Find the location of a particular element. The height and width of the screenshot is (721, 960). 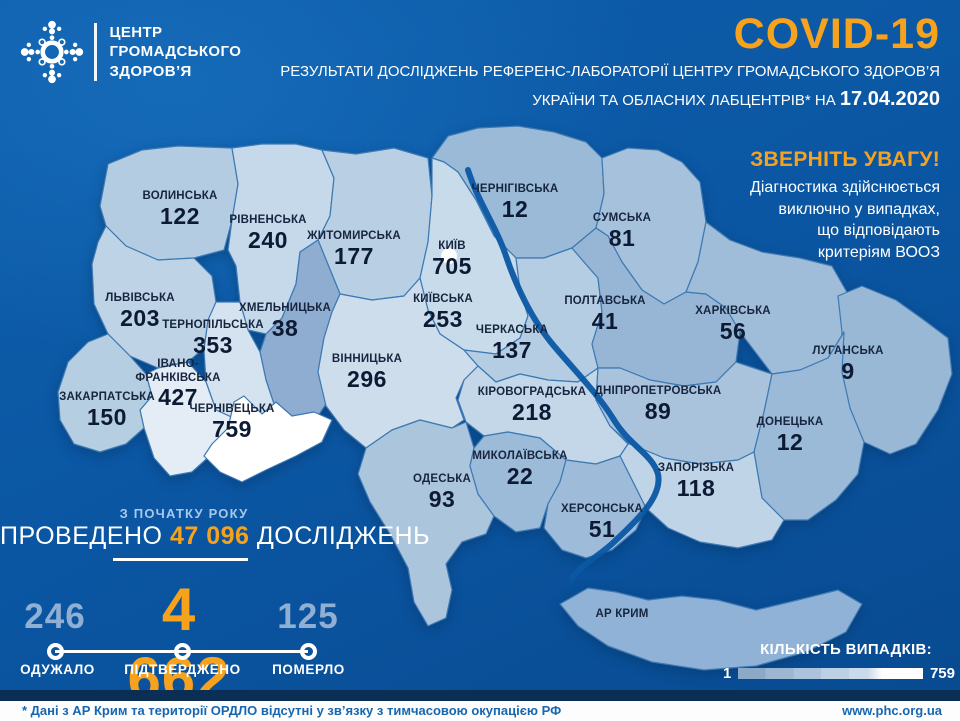

notice-line: що відповідають is located at coordinates (878, 231).